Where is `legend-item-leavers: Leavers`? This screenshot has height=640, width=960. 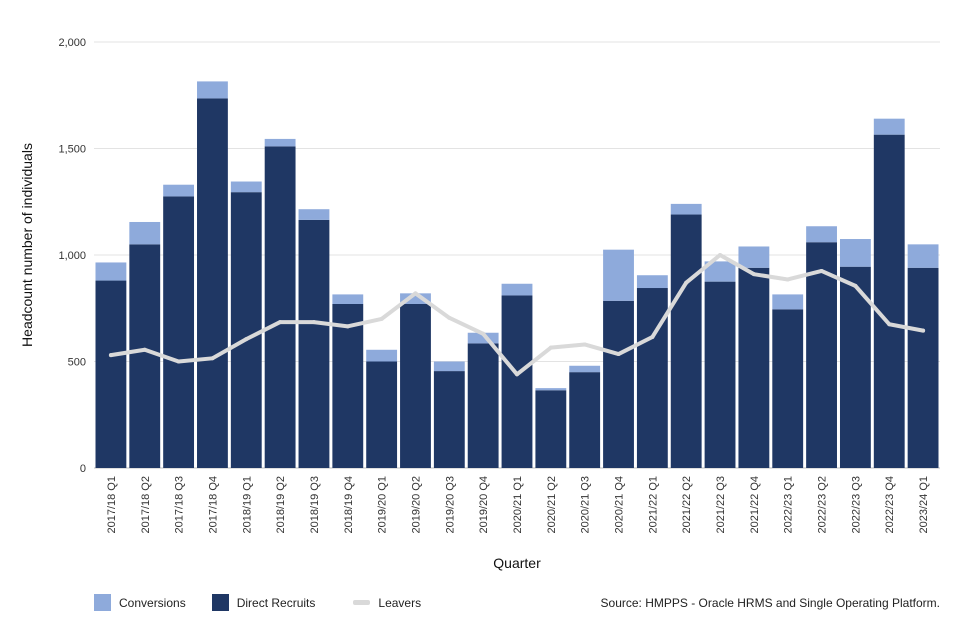
legend-item-leavers: Leavers is located at coordinates (387, 603).